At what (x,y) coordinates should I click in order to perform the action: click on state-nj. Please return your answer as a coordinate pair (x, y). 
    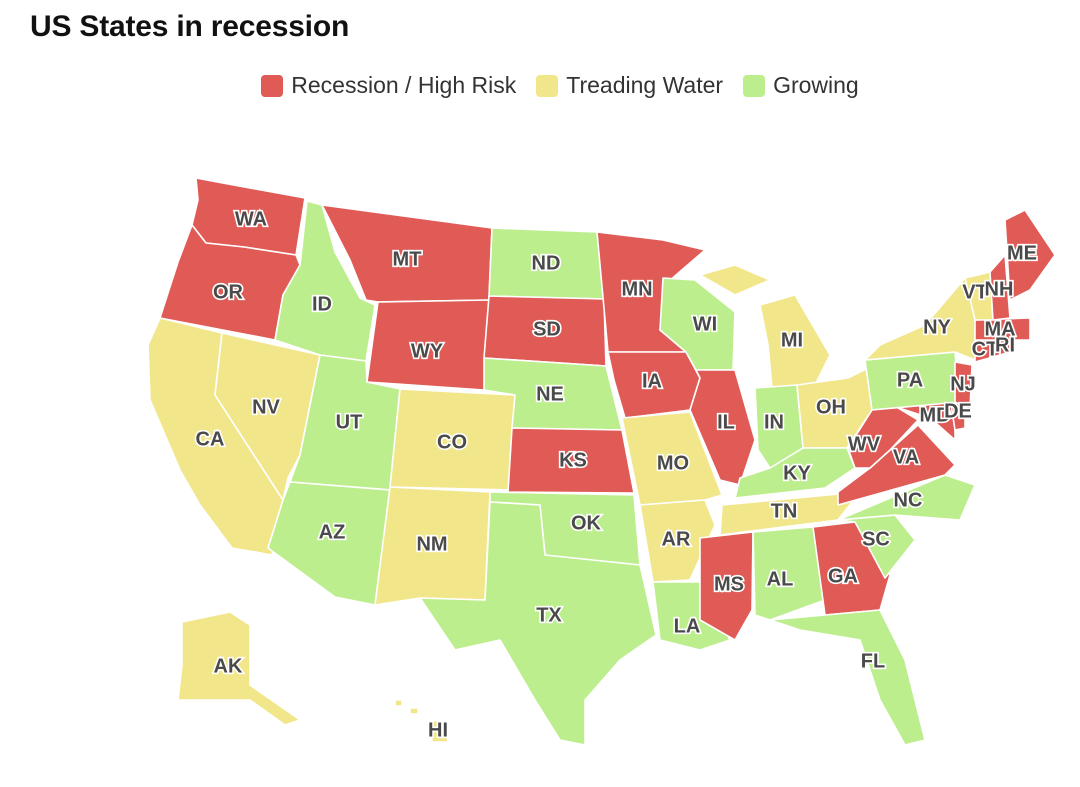
    Looking at the image, I should click on (963, 386).